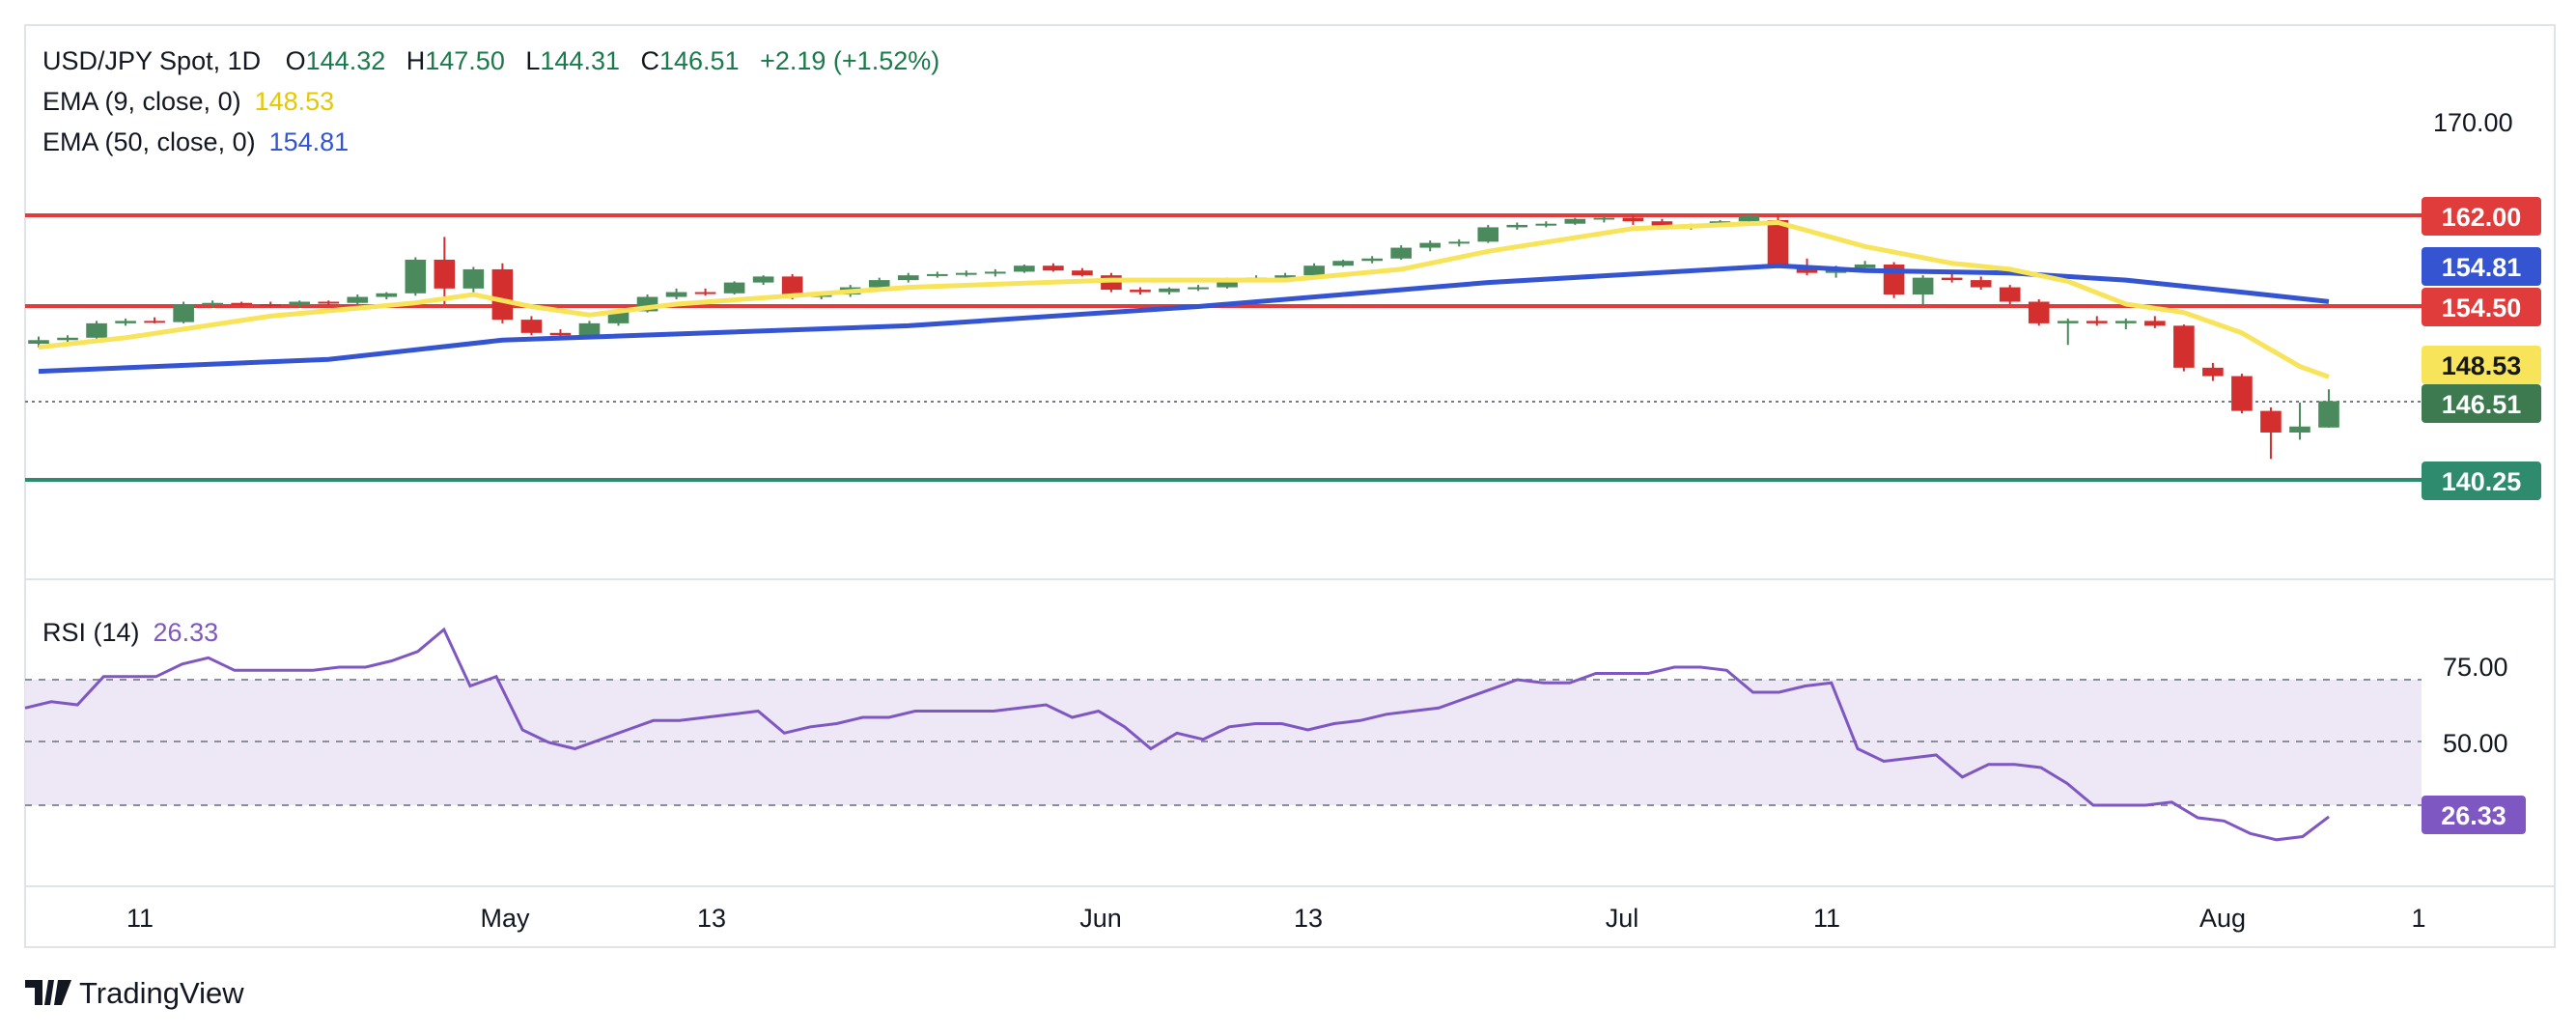 The height and width of the screenshot is (1035, 2576). I want to click on ema9-legend: EMA (9, close, 0) 148.53, so click(188, 101).